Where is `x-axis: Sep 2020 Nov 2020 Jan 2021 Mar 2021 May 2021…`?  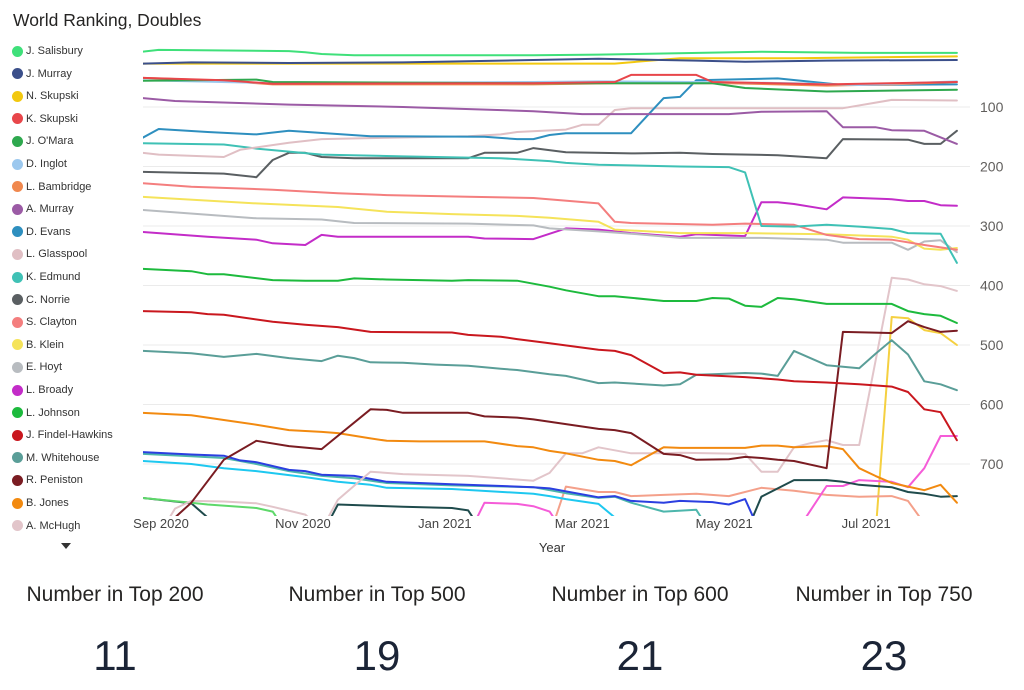 x-axis: Sep 2020 Nov 2020 Jan 2021 Mar 2021 May 2021… is located at coordinates (512, 523).